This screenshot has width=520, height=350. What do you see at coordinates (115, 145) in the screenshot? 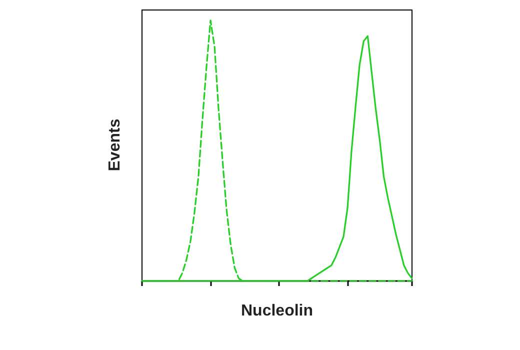
I see `y-axis-title: Events` at bounding box center [115, 145].